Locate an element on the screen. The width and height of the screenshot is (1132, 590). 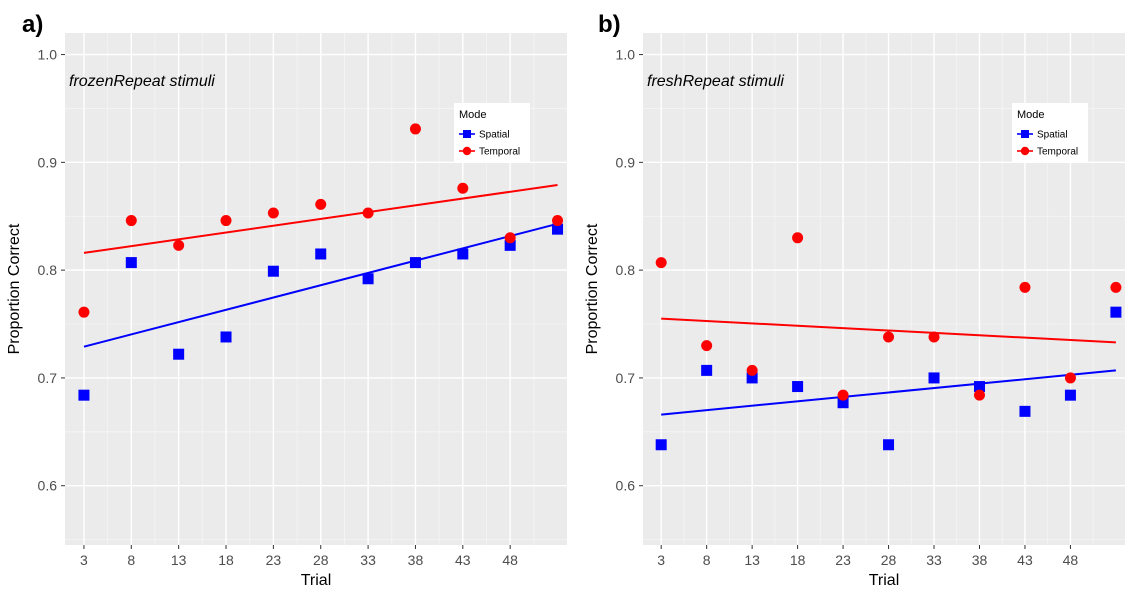
panel-label: b) is located at coordinates (609, 24).